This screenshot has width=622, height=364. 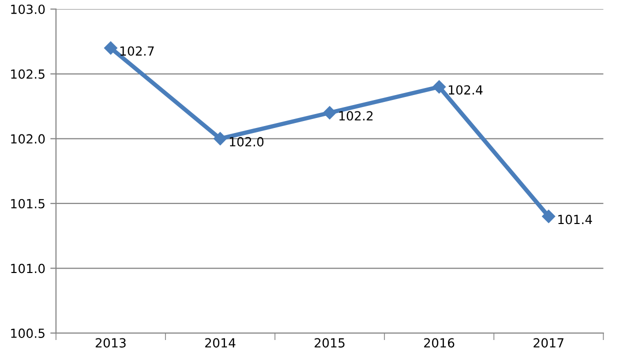 I want to click on y-tick-label: 100.5, so click(x=27, y=333).